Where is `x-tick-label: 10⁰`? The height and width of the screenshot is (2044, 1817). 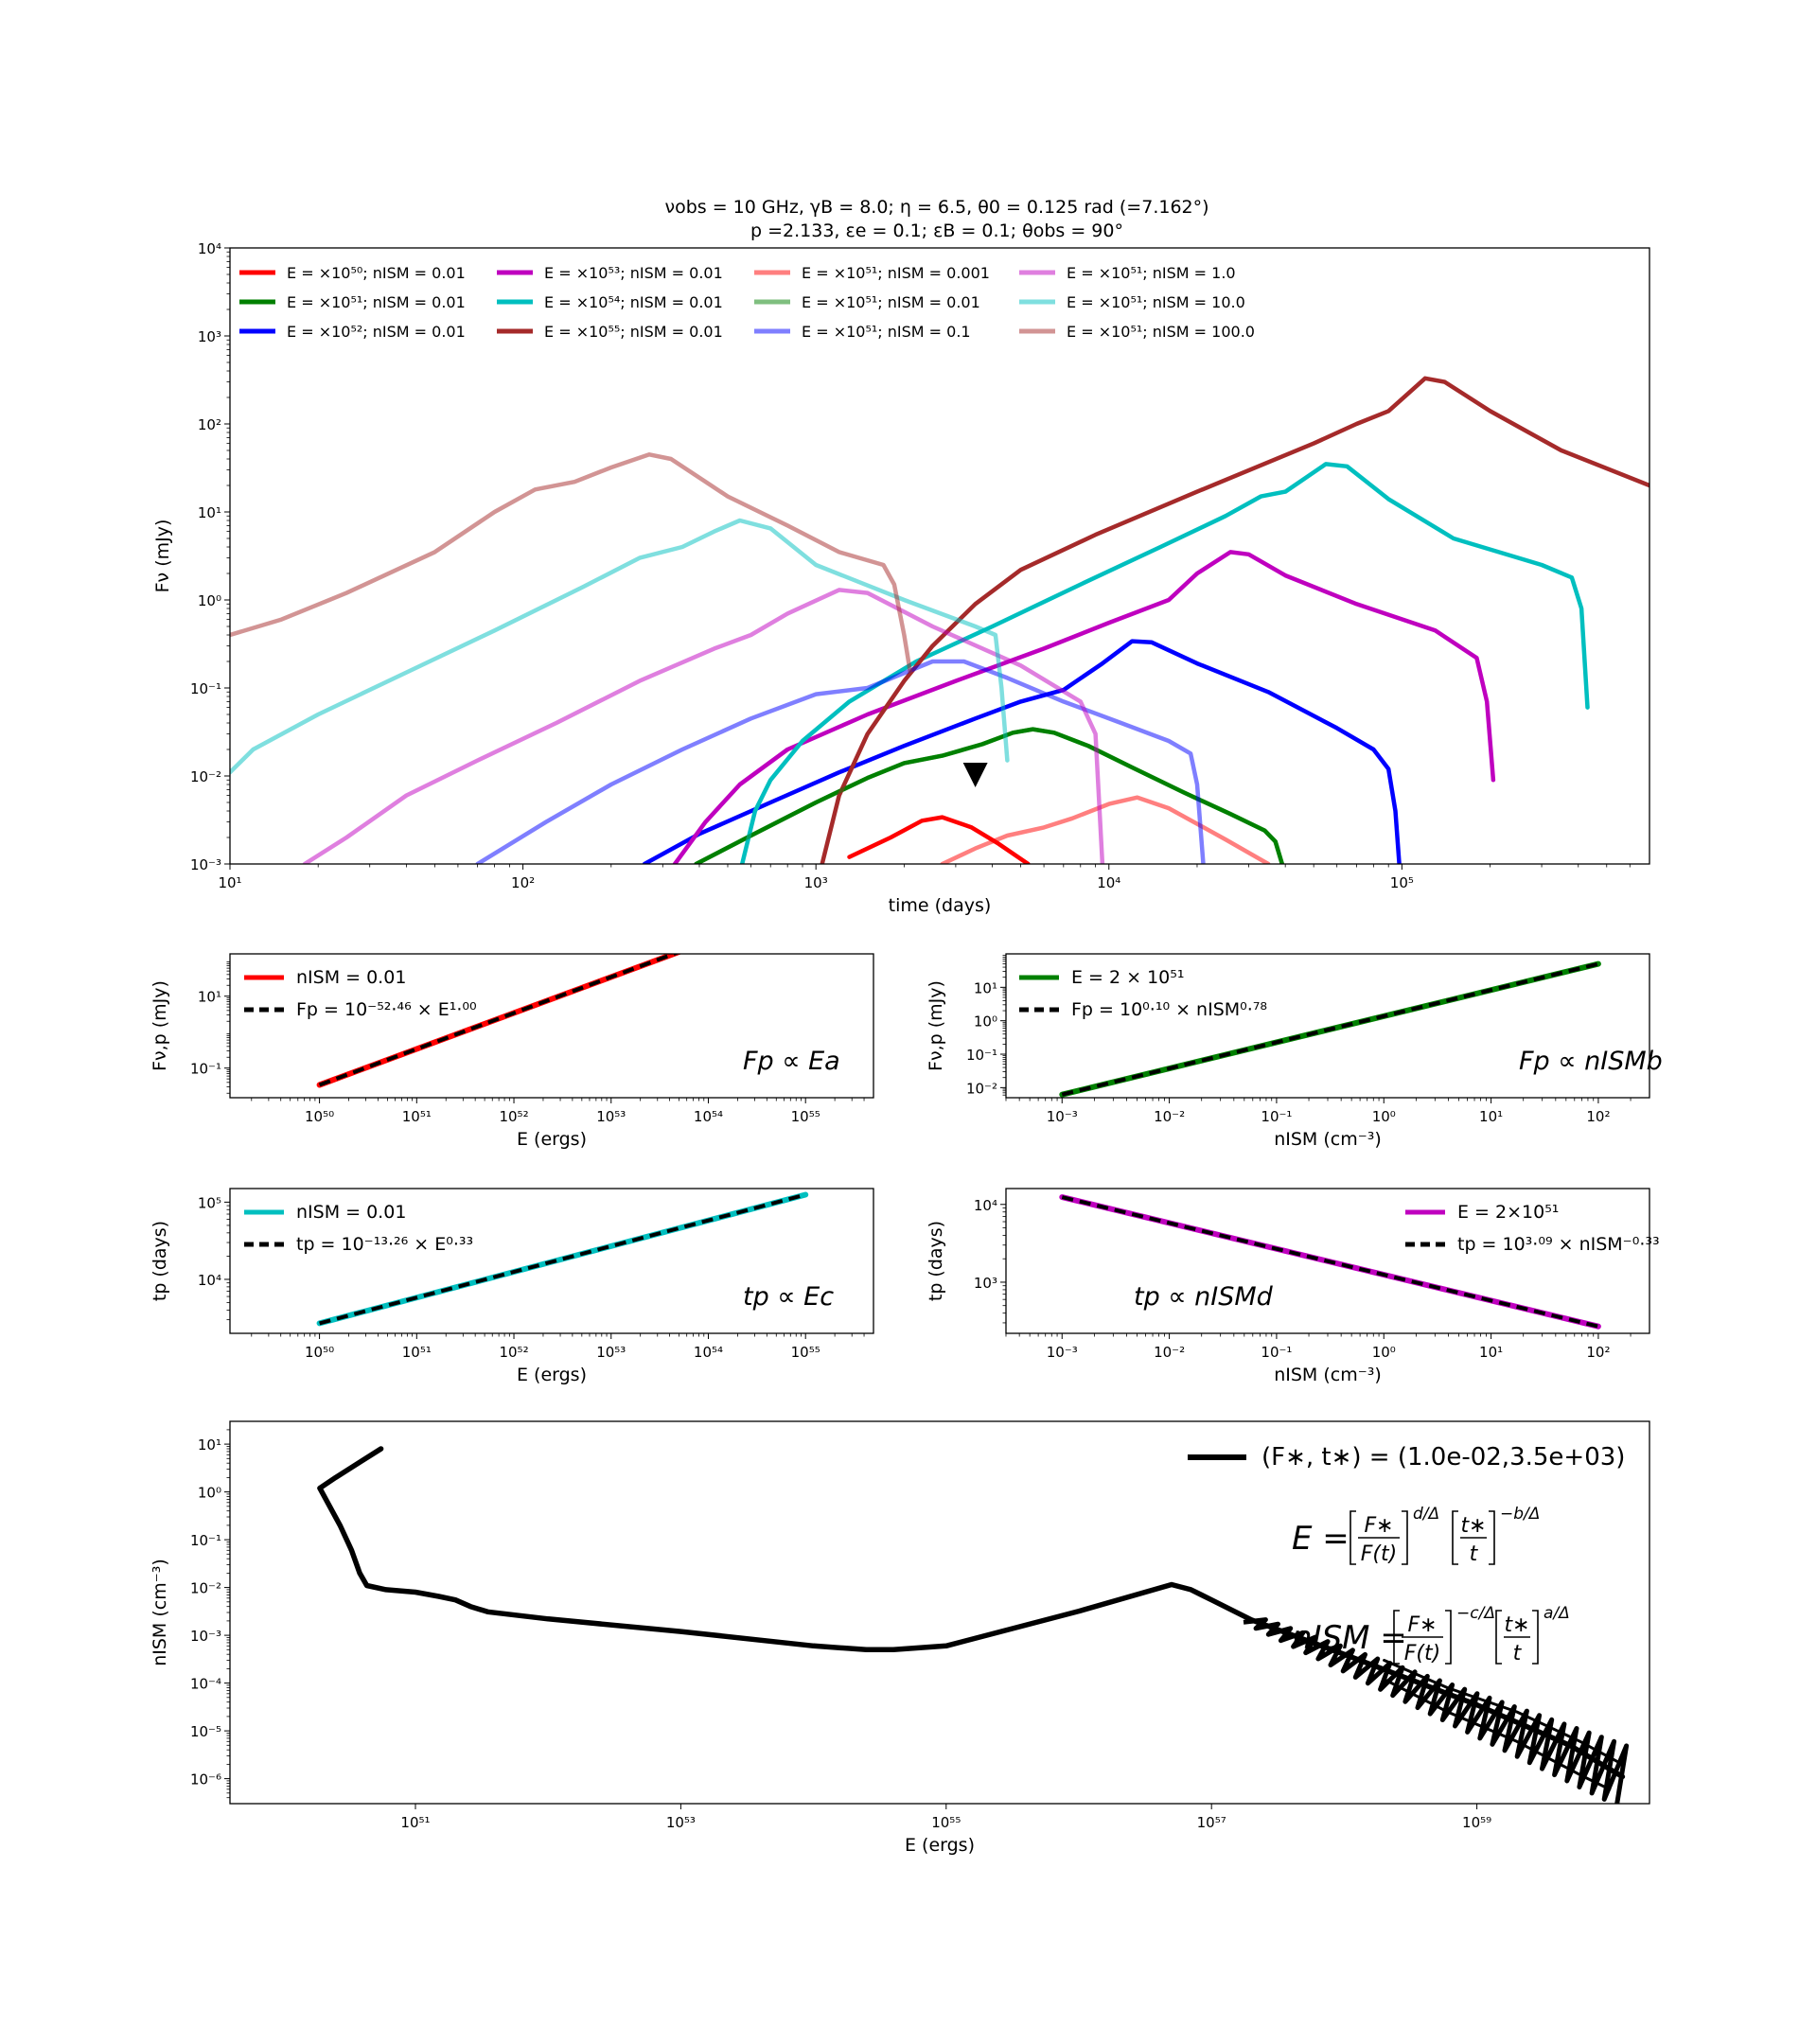
x-tick-label: 10⁰ is located at coordinates (1384, 1116).